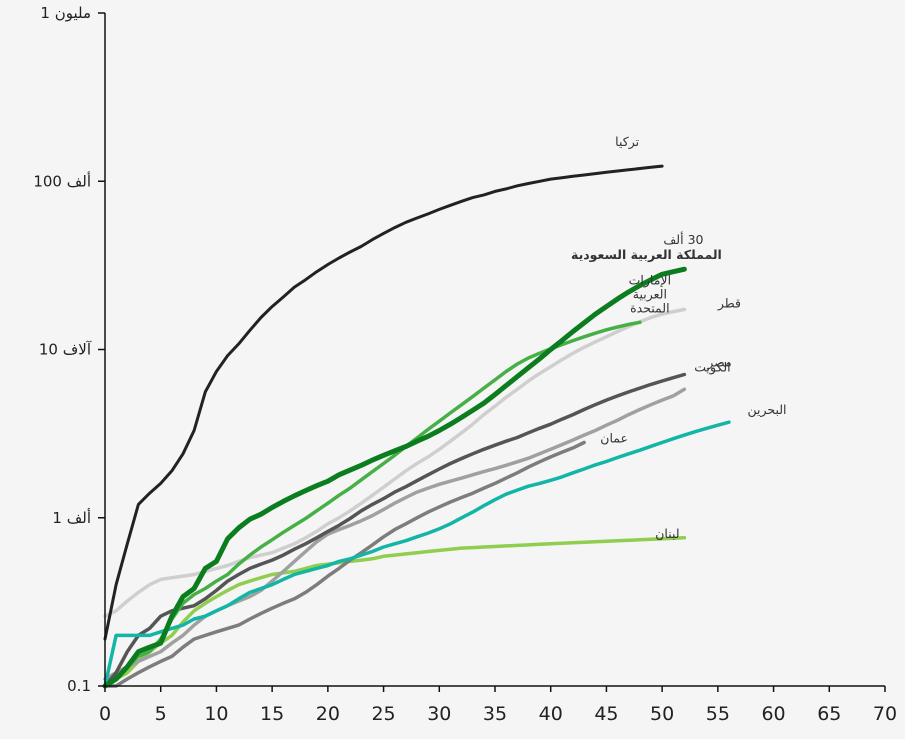 This screenshot has width=905, height=739. Describe the element at coordinates (885, 714) in the screenshot. I see `x-tick-label: 70` at that location.